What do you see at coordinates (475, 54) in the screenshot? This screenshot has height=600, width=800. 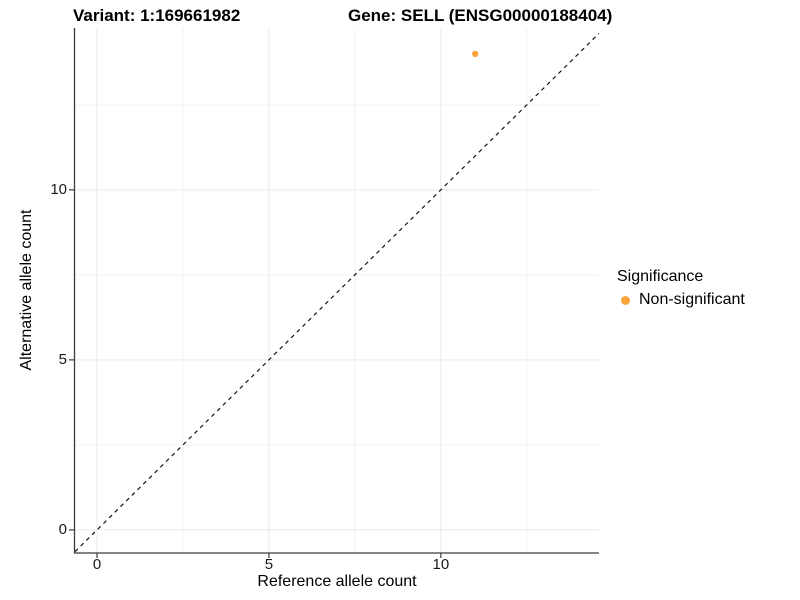 I see `data-point` at bounding box center [475, 54].